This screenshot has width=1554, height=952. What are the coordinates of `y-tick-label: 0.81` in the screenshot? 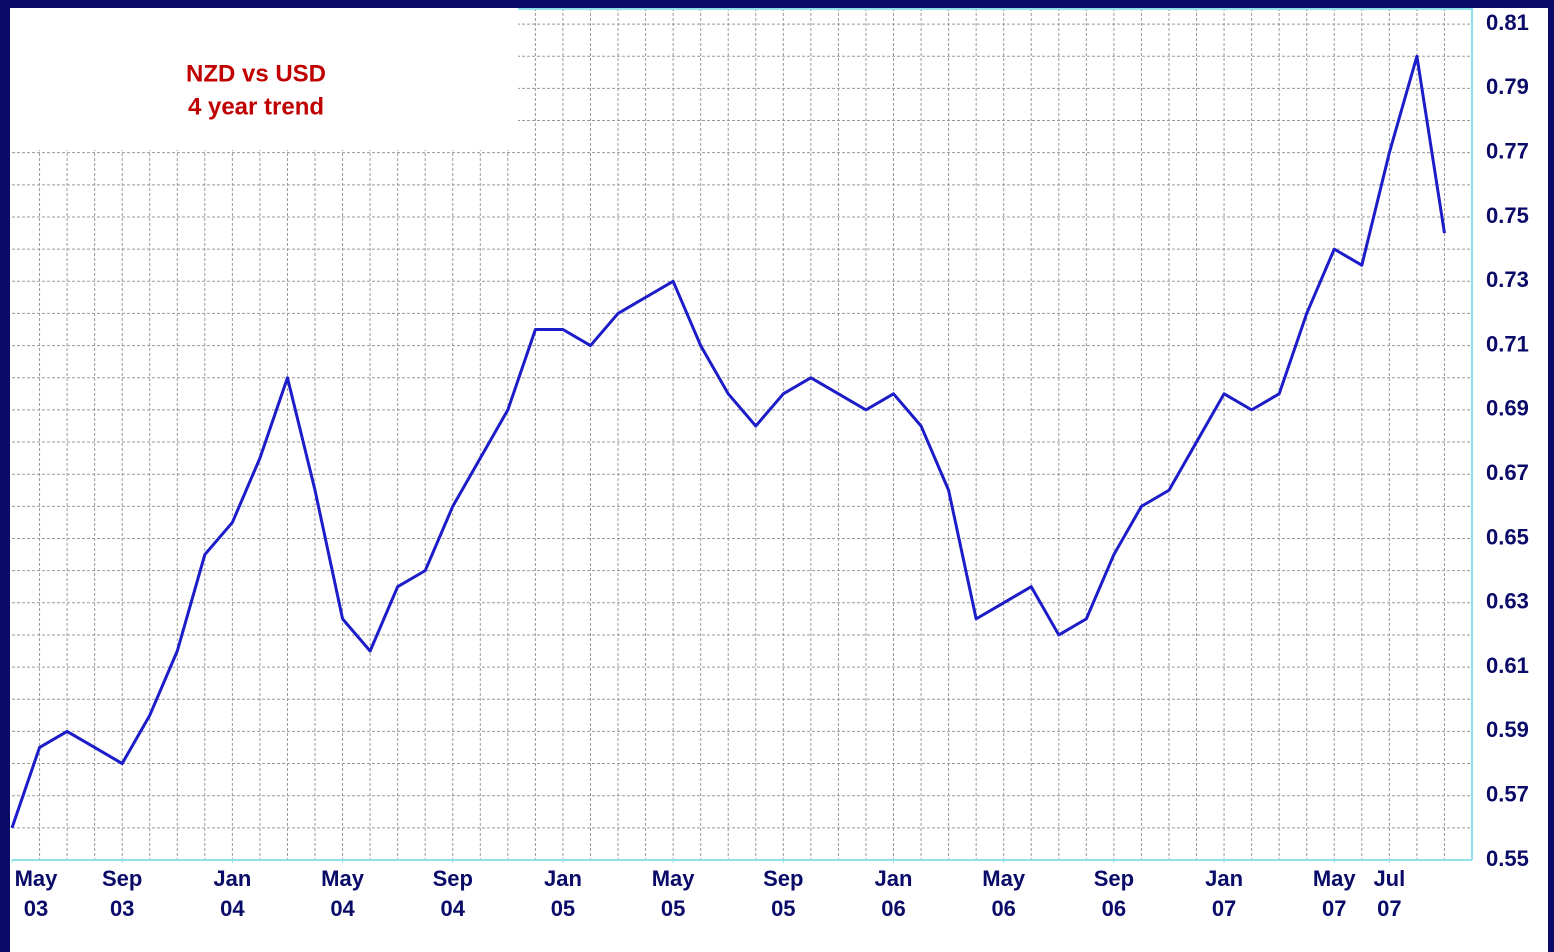 It's located at (1507, 22).